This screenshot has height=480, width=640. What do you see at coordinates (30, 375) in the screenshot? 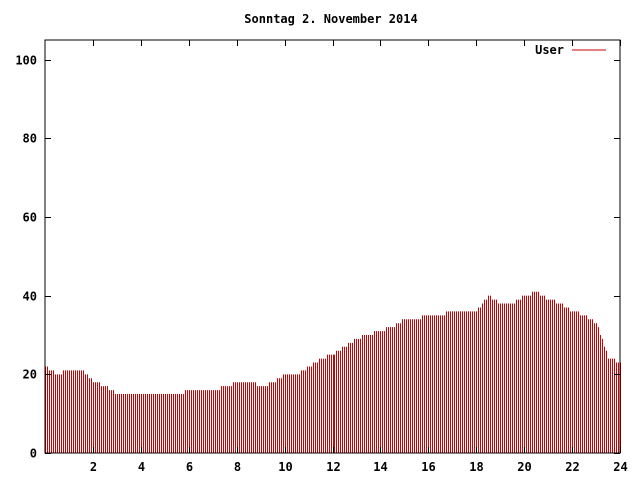
I see `y-tick-label: 20` at bounding box center [30, 375].